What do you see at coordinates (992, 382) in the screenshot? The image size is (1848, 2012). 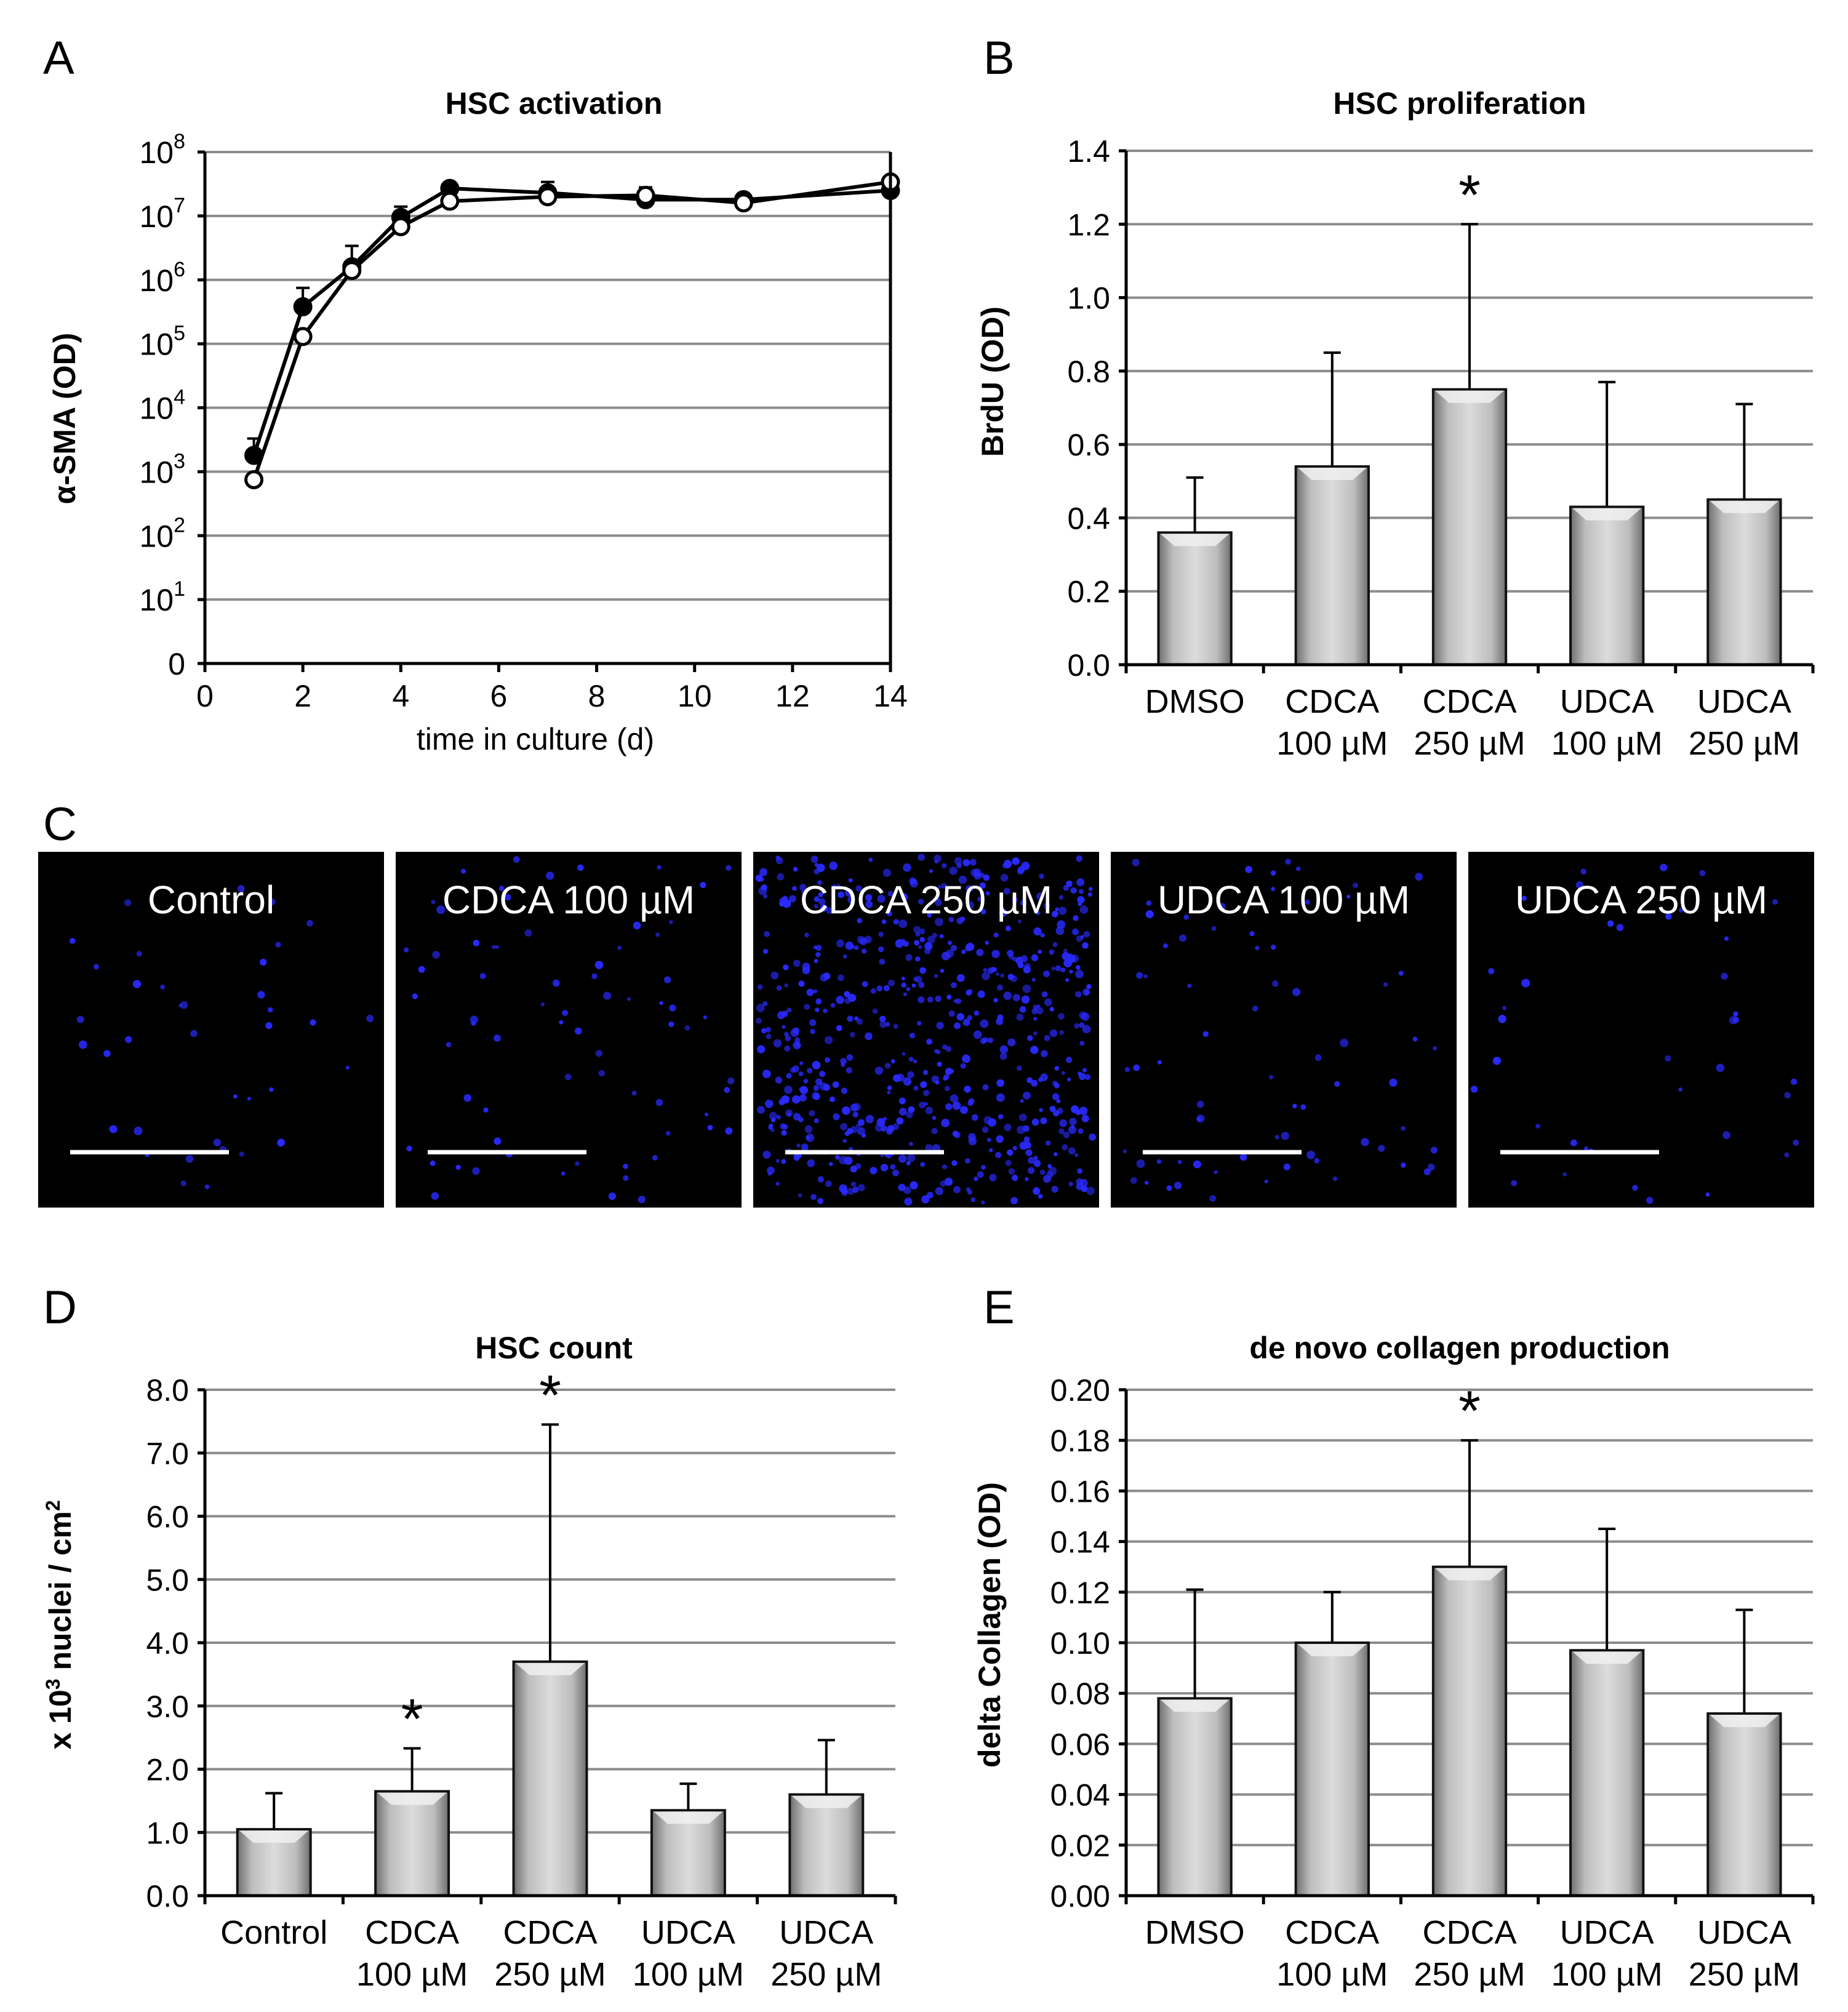 I see `panel-b-ylabel: BrdU (OD)` at bounding box center [992, 382].